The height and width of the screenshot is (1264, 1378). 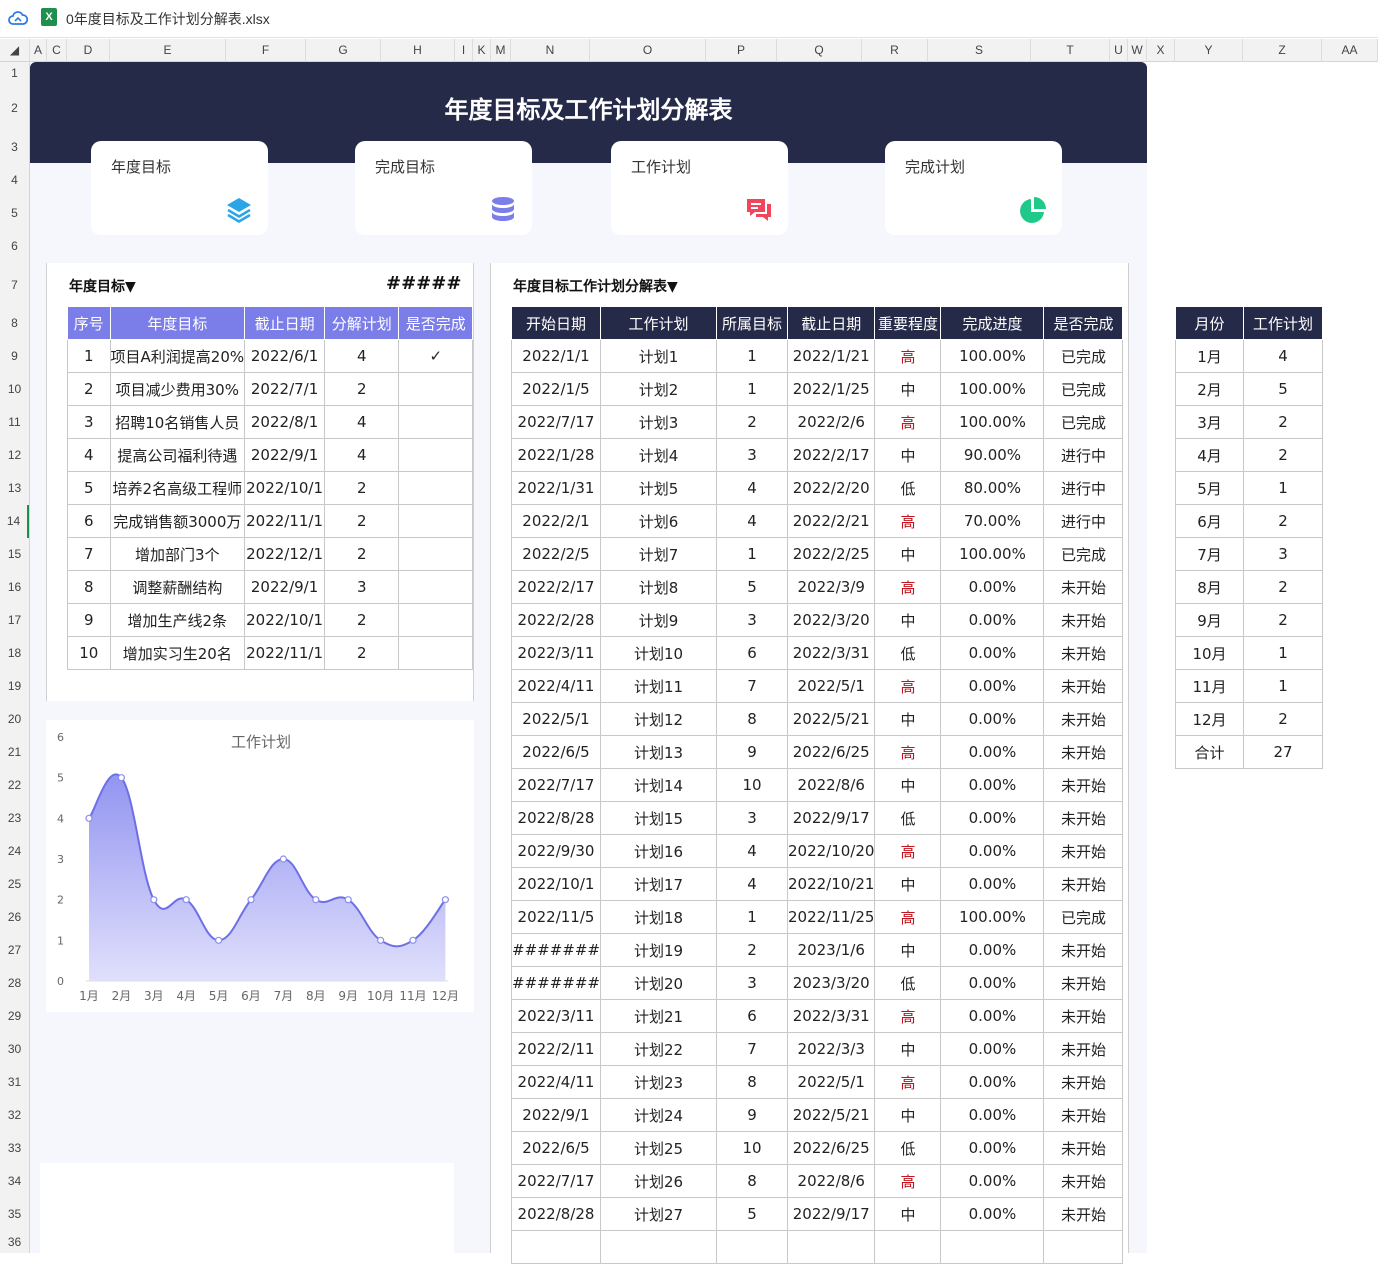 What do you see at coordinates (14, 554) in the screenshot?
I see `row-header: 15` at bounding box center [14, 554].